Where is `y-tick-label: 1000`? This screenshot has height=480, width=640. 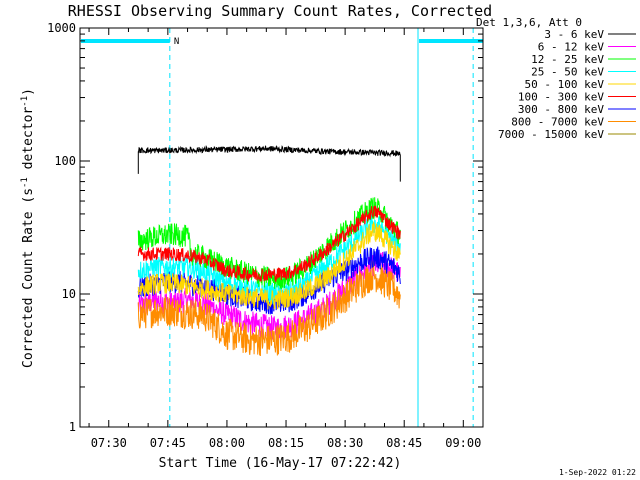
y-tick-label: 1000 is located at coordinates (61, 28).